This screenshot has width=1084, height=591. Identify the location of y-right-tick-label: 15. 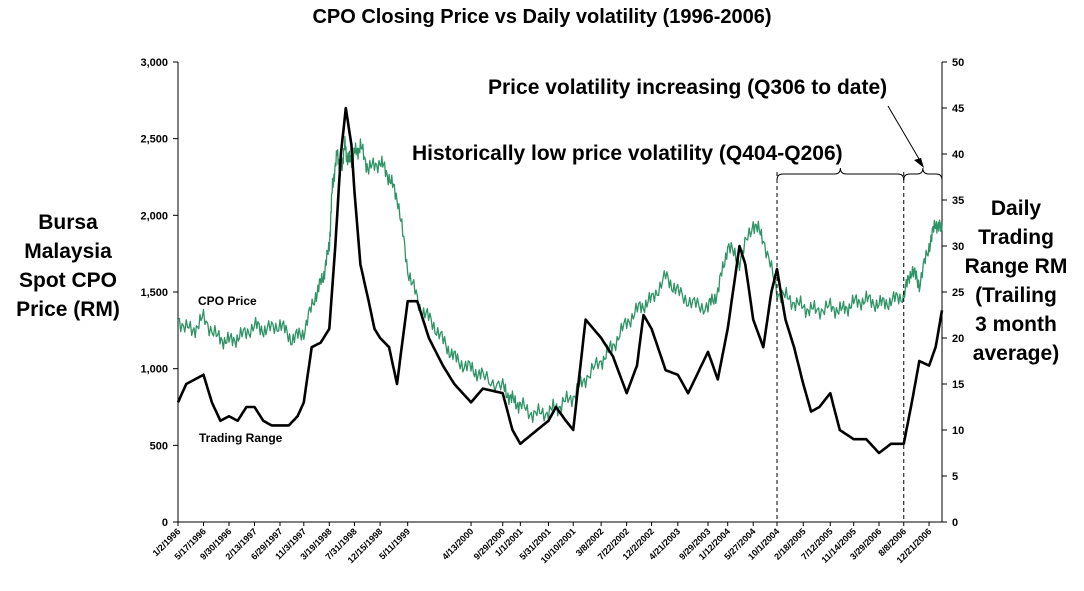
(958, 385).